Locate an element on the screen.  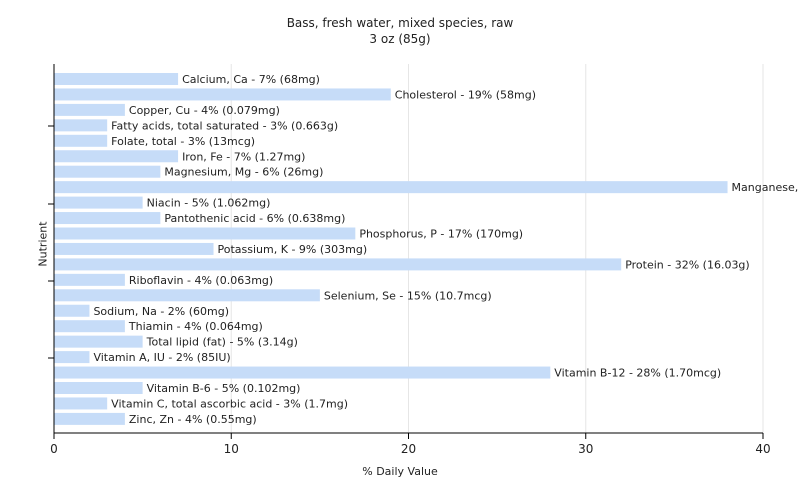
bar-label: Phosphorus, P - 17% (170mg) is located at coordinates (441, 234).